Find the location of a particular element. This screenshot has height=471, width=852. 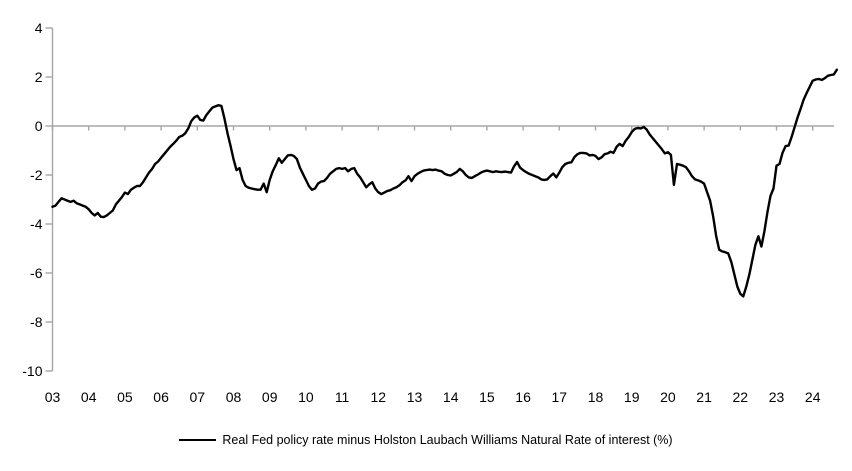

x-tick-label: 03 is located at coordinates (53, 397).